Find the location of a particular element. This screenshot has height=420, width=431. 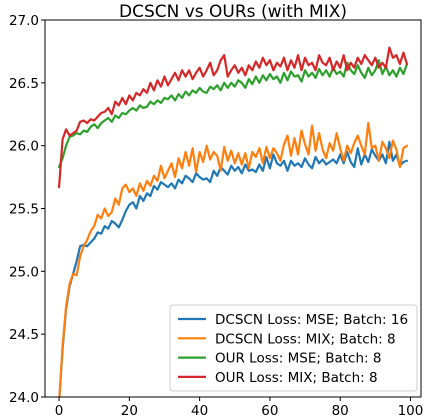

chart-title: DCSCN vs OURs (with MIX) is located at coordinates (233, 12).